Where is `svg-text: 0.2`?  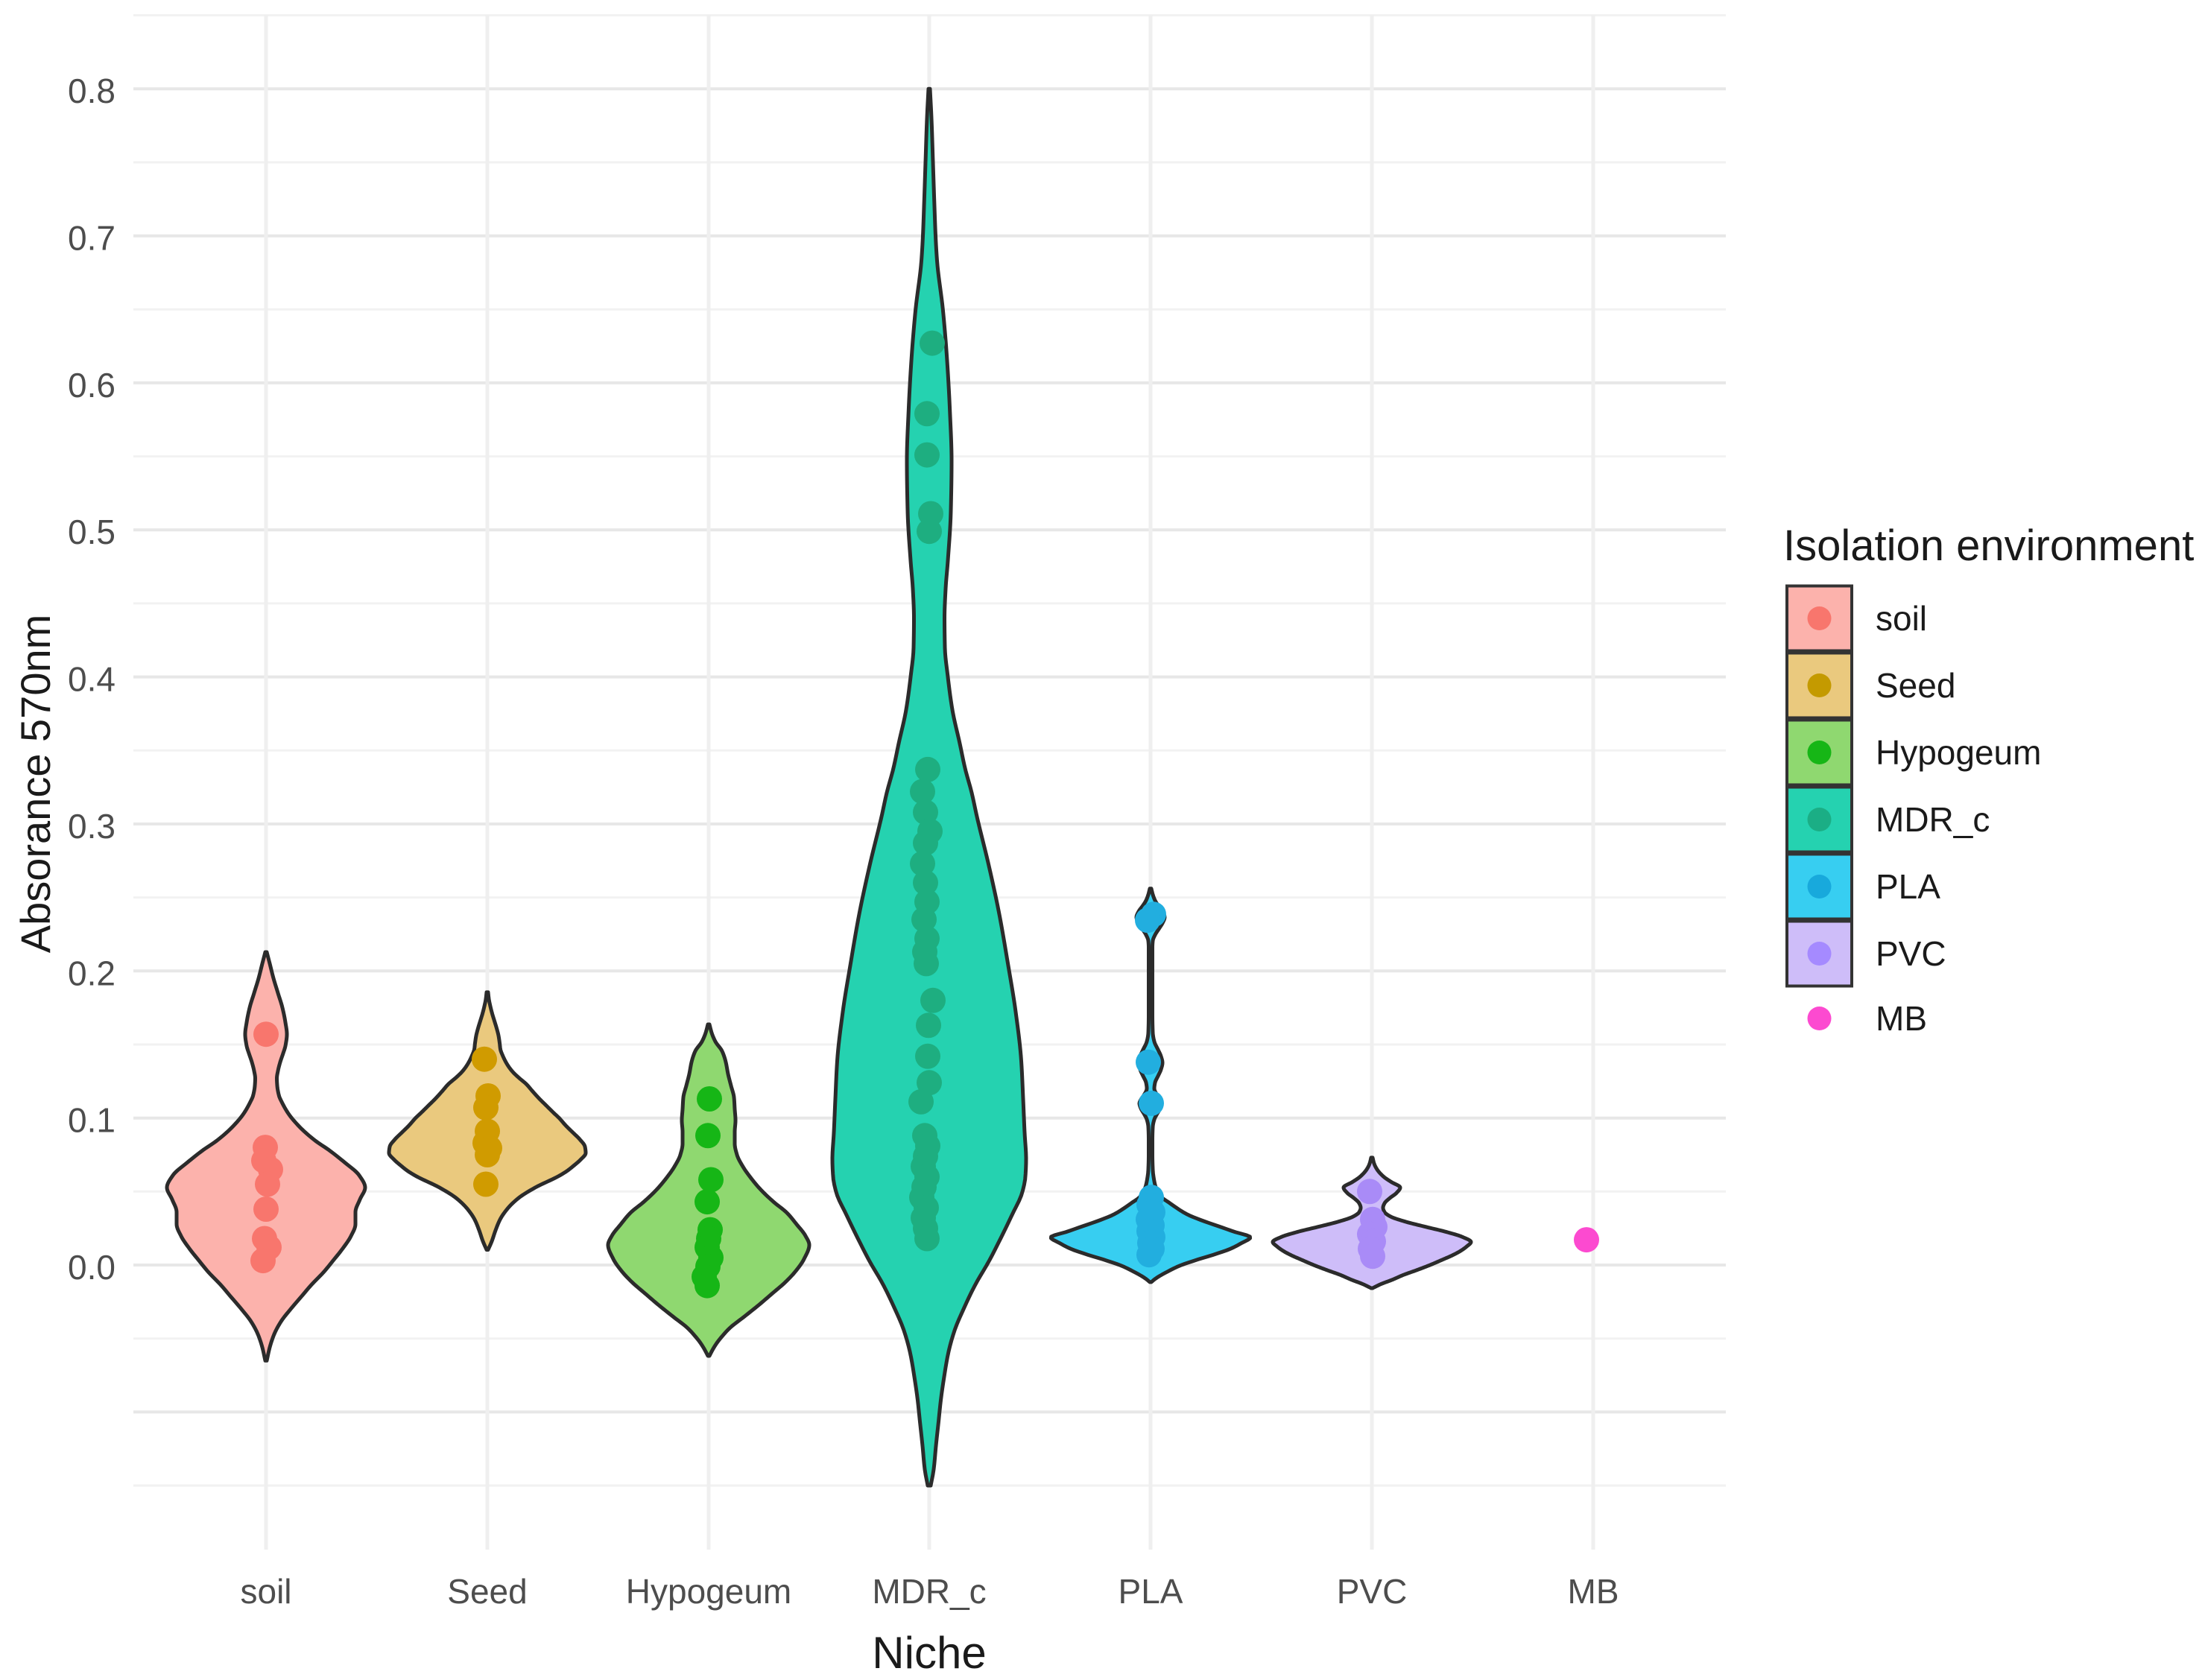 svg-text: 0.2 is located at coordinates (92, 973).